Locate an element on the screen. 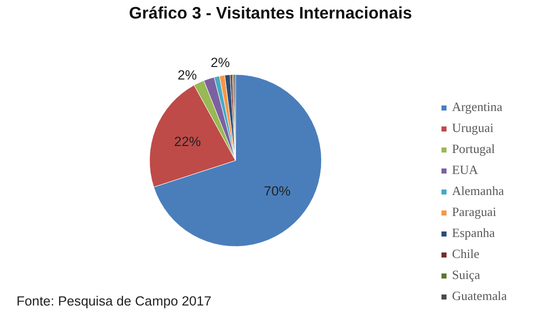 The height and width of the screenshot is (322, 540). data-label: 70% is located at coordinates (277, 190).